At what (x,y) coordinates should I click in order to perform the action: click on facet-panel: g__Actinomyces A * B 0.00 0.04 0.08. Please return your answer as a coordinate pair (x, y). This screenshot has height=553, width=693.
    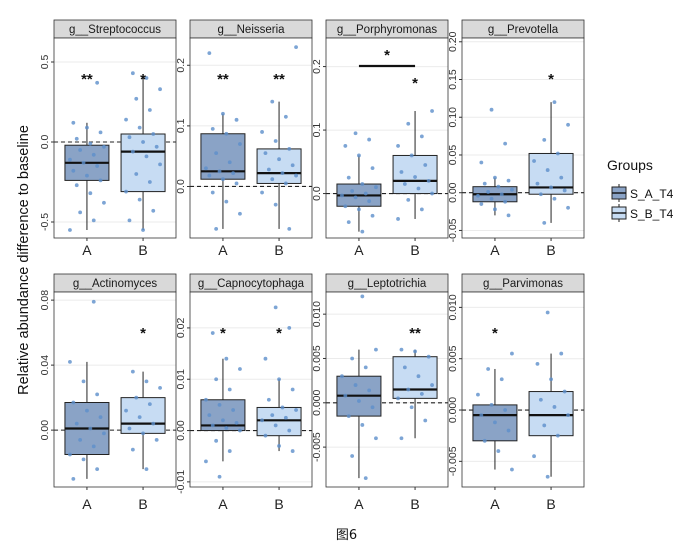
    Looking at the image, I should click on (108, 392).